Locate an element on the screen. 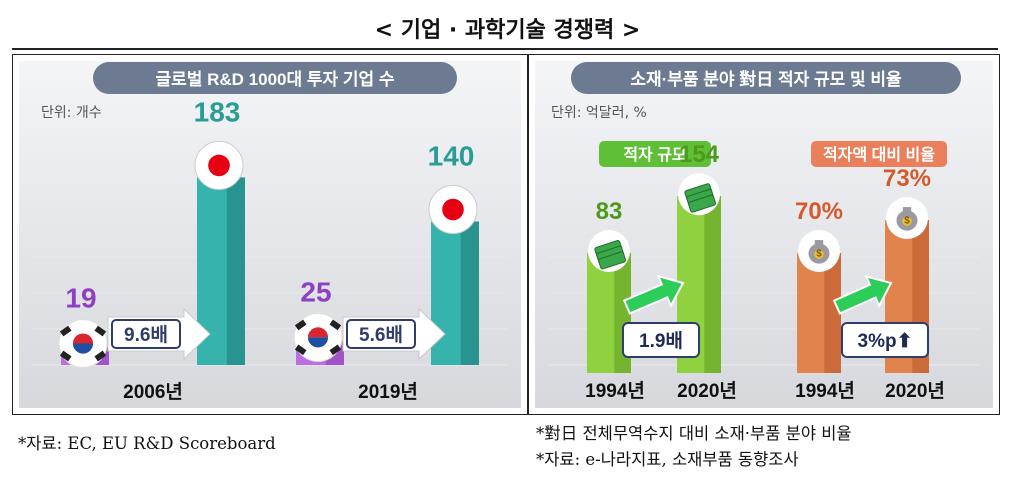 The height and width of the screenshot is (480, 1015). data-label: 183 is located at coordinates (217, 111).